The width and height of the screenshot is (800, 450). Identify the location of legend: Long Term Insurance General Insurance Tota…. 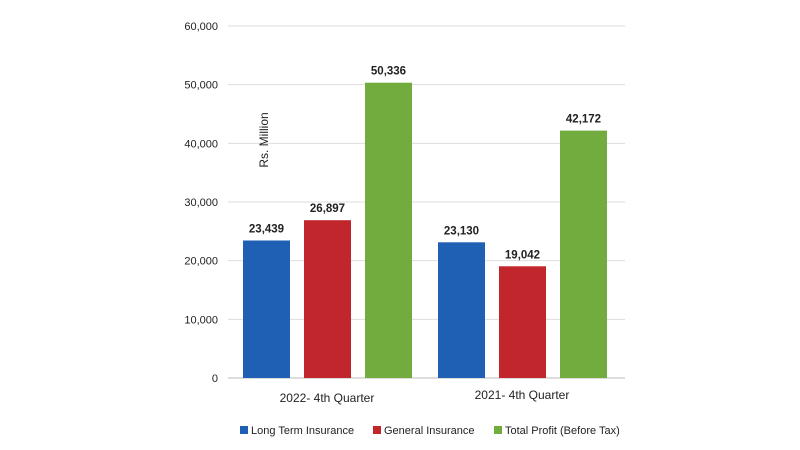
(430, 431).